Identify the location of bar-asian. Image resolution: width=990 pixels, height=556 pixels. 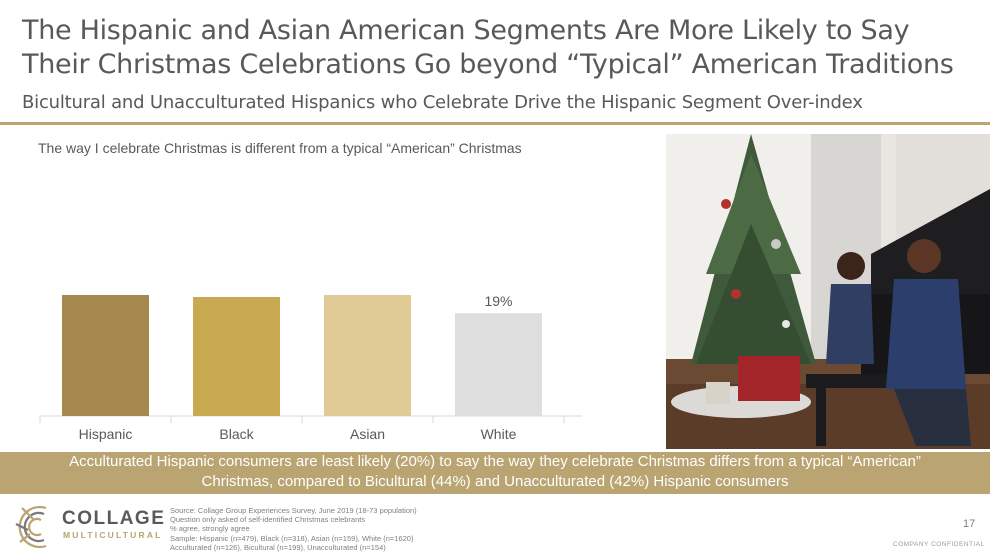
(367, 355).